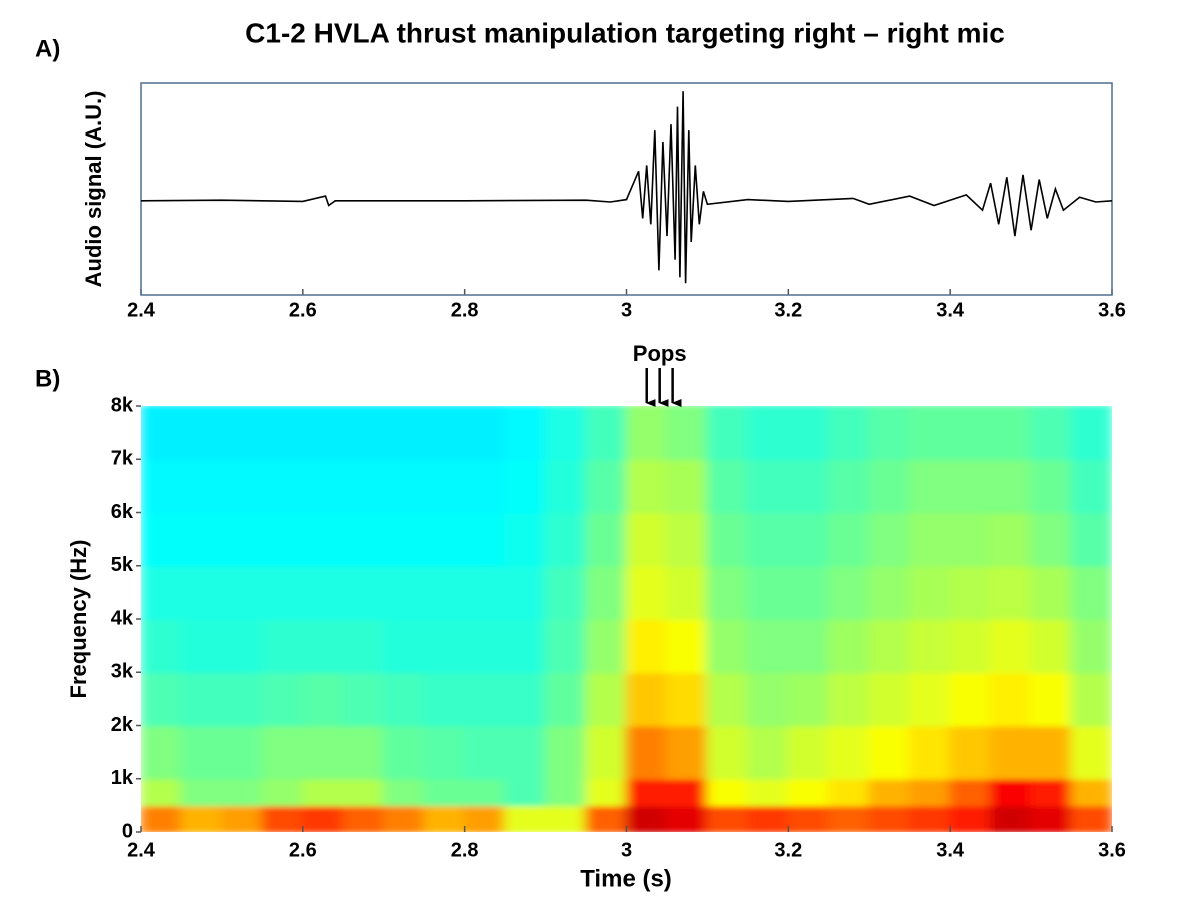 The height and width of the screenshot is (900, 1200). I want to click on x-tick-label: 2.4, so click(141, 310).